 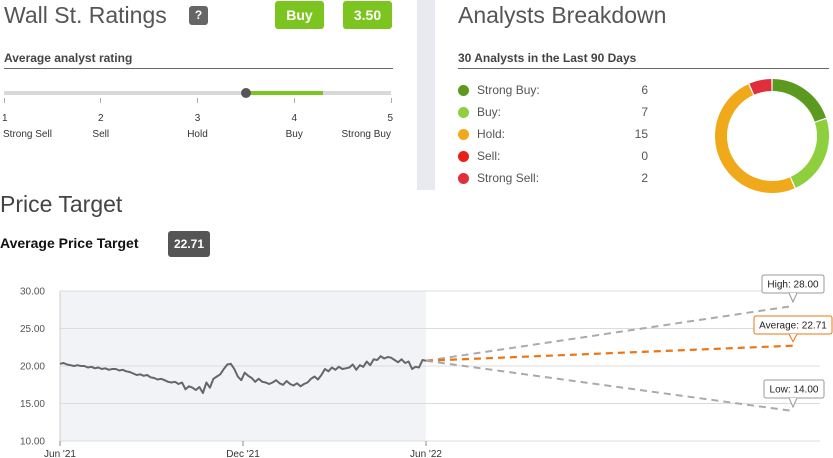 What do you see at coordinates (463, 156) in the screenshot?
I see `sell-dot` at bounding box center [463, 156].